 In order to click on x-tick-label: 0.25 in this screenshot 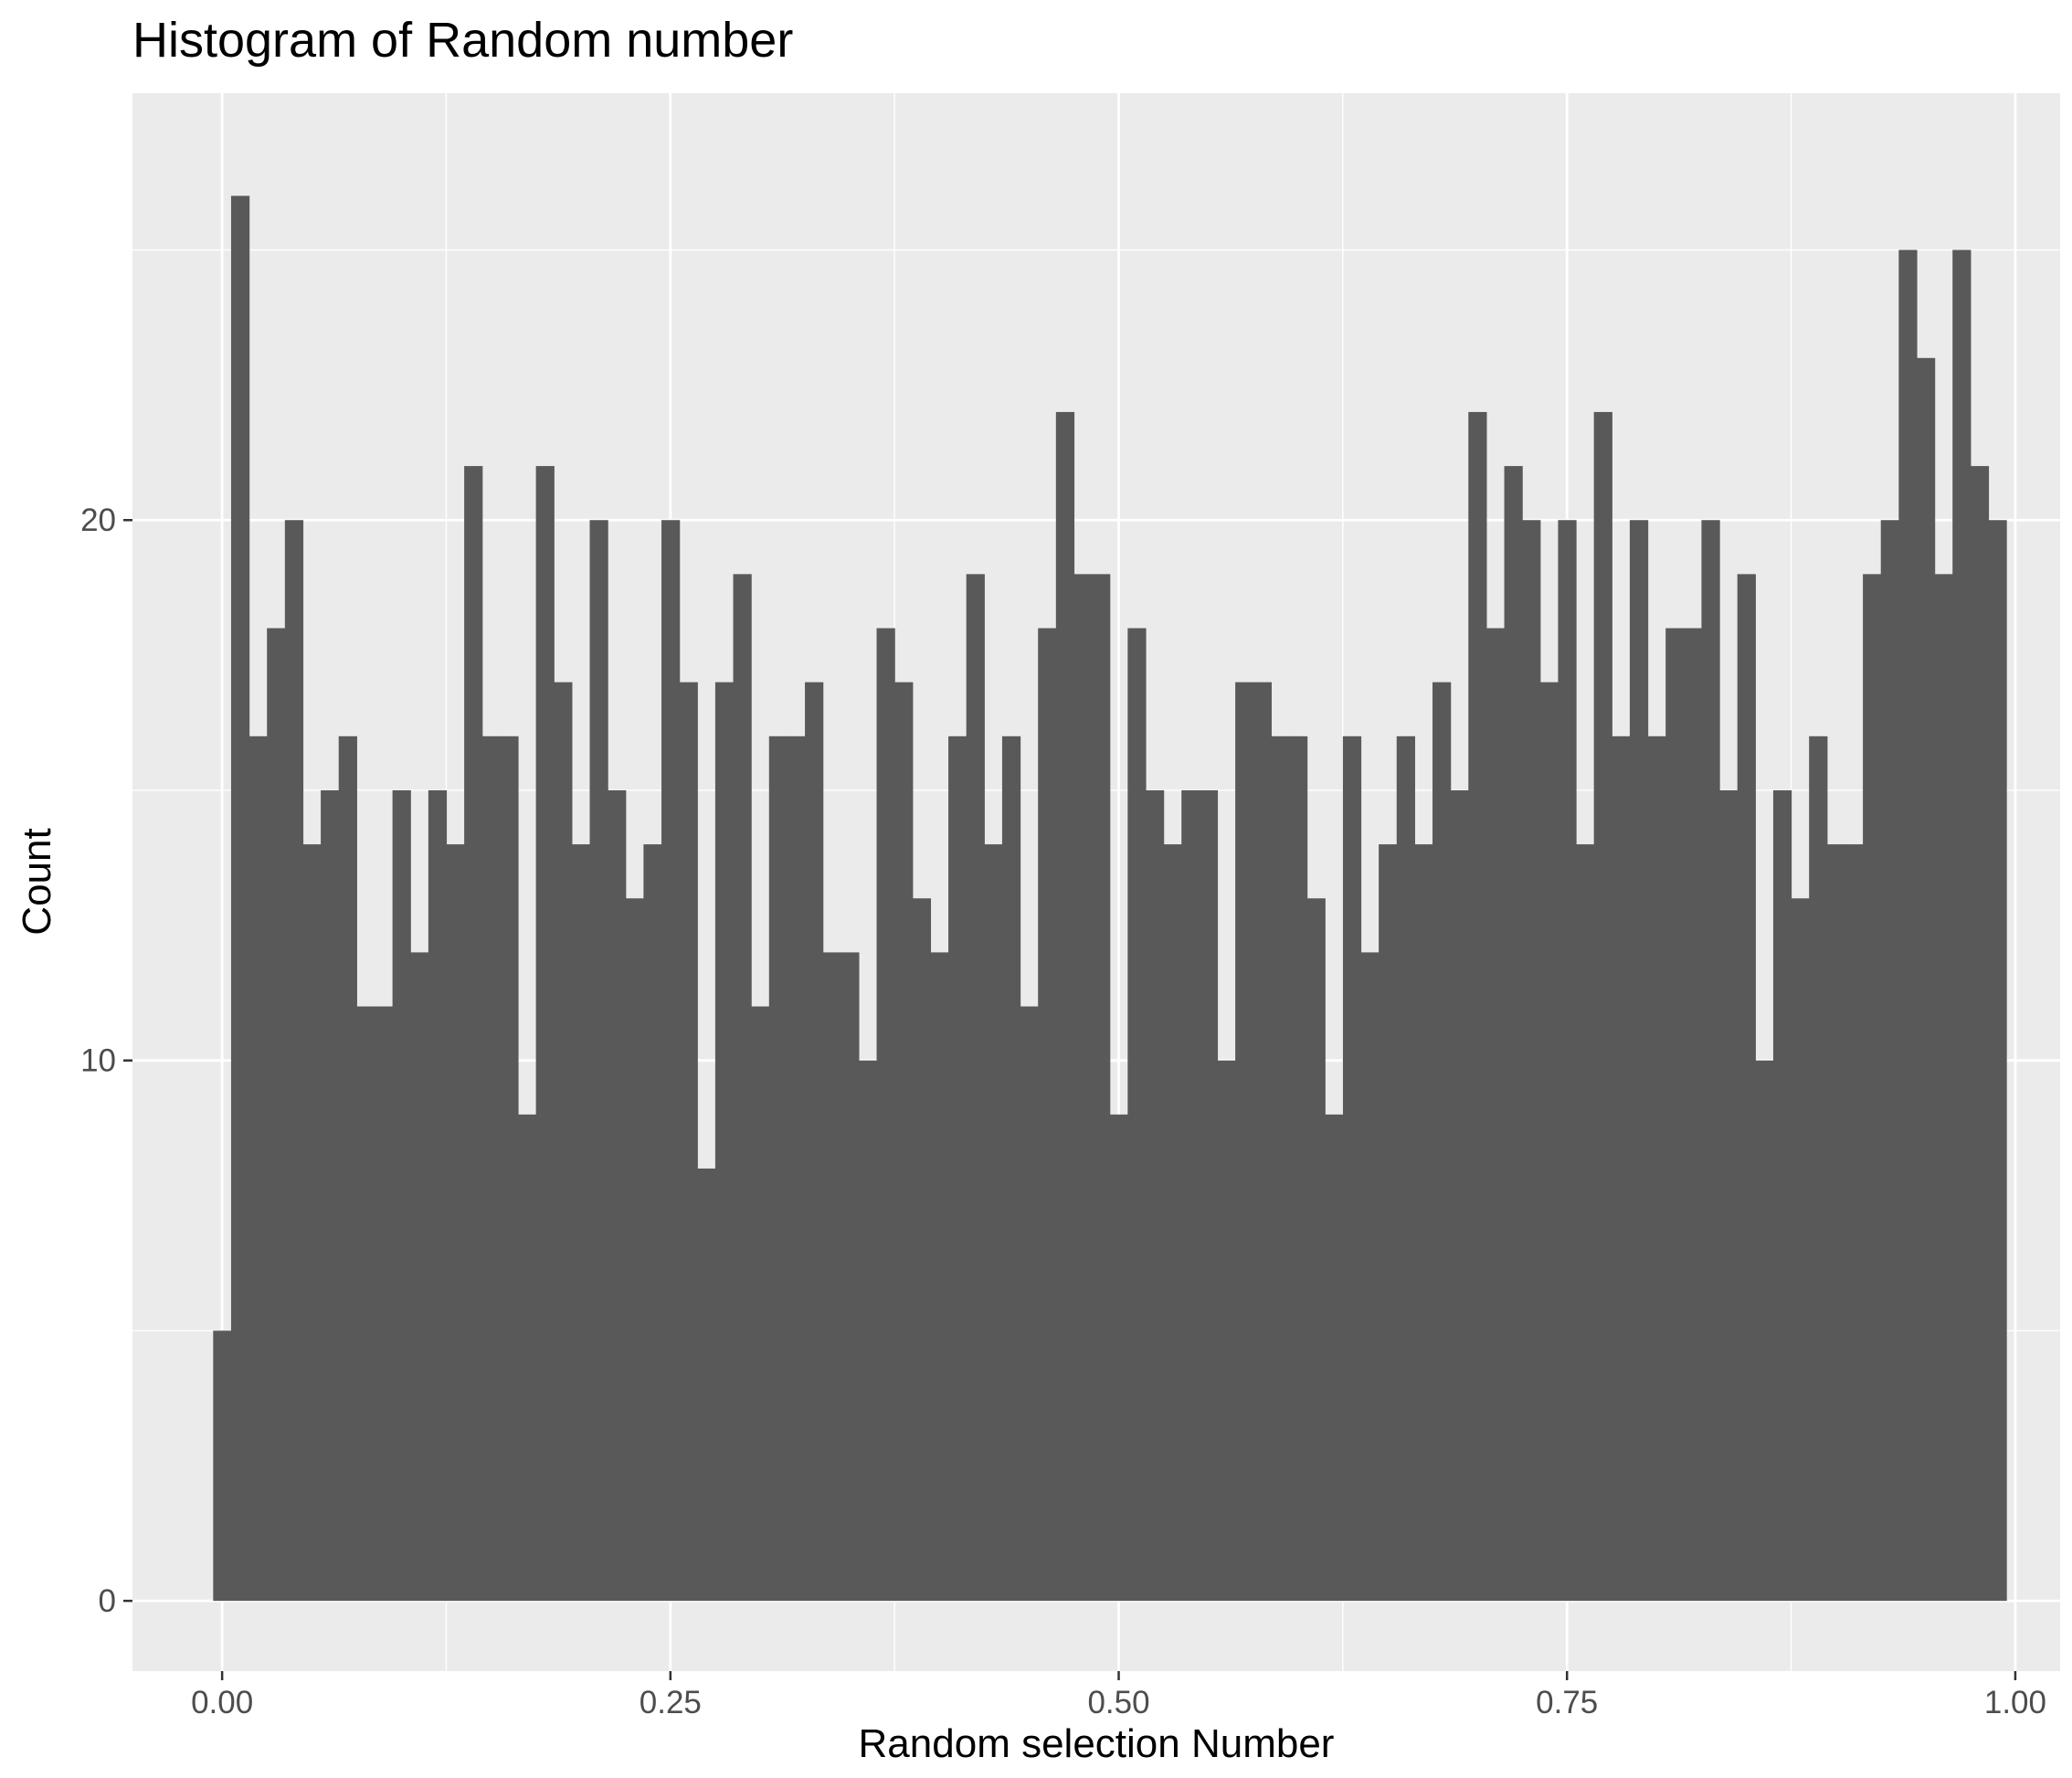, I will do `click(671, 1702)`.